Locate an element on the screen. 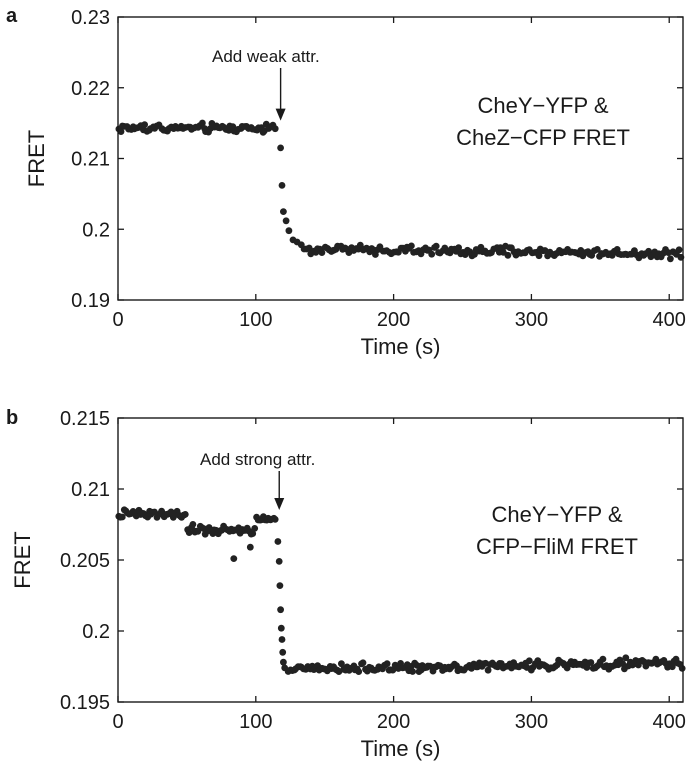 Image resolution: width=691 pixels, height=783 pixels. y-tick-label: 0.195 is located at coordinates (85, 703).